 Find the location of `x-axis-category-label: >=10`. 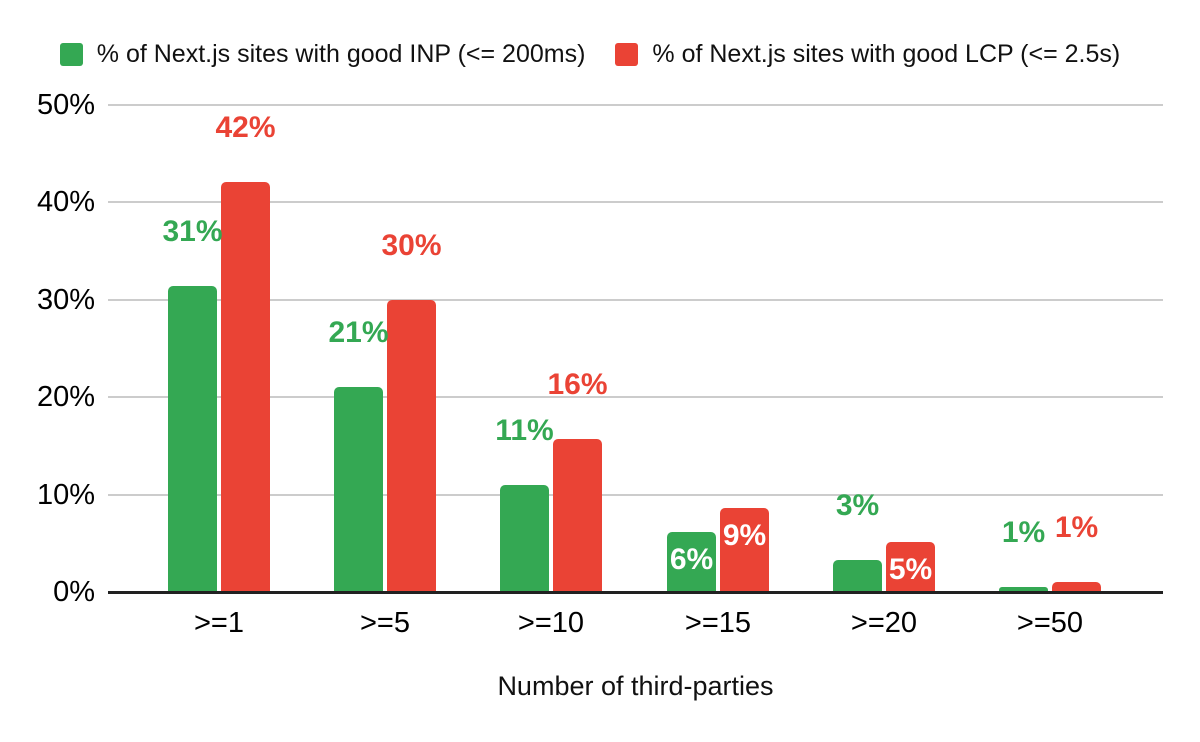

x-axis-category-label: >=10 is located at coordinates (551, 623).